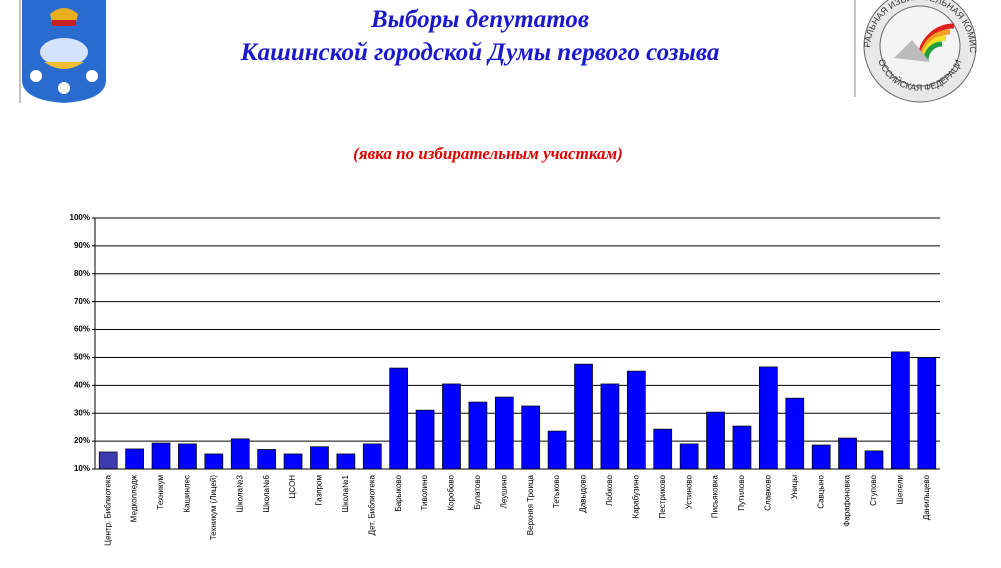 The height and width of the screenshot is (568, 1001). Describe the element at coordinates (82, 412) in the screenshot. I see `y-tick-label: 30%` at that location.